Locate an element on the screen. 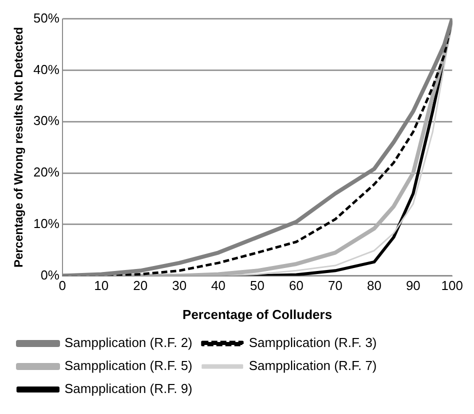  legend-label: Sampplication (R.F. 3) is located at coordinates (312, 342).